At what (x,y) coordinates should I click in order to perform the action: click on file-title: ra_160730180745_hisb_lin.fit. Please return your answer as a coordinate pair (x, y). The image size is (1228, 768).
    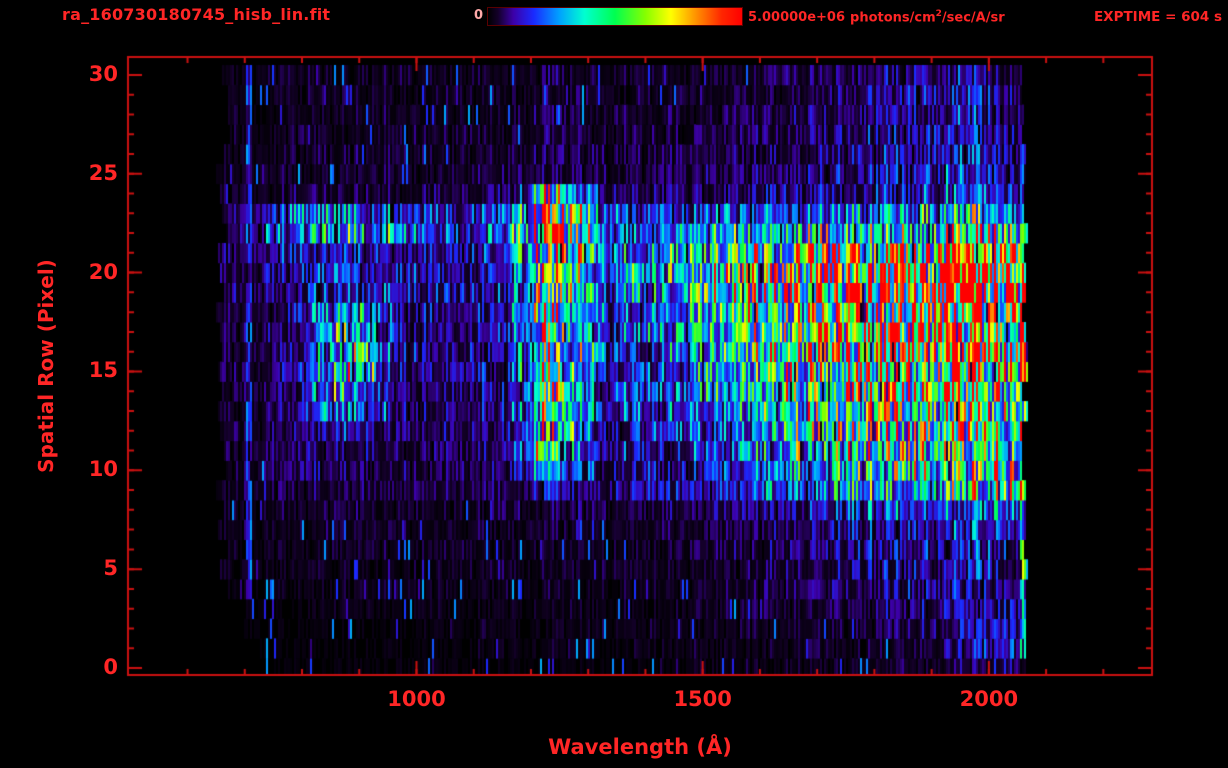
    Looking at the image, I should click on (196, 14).